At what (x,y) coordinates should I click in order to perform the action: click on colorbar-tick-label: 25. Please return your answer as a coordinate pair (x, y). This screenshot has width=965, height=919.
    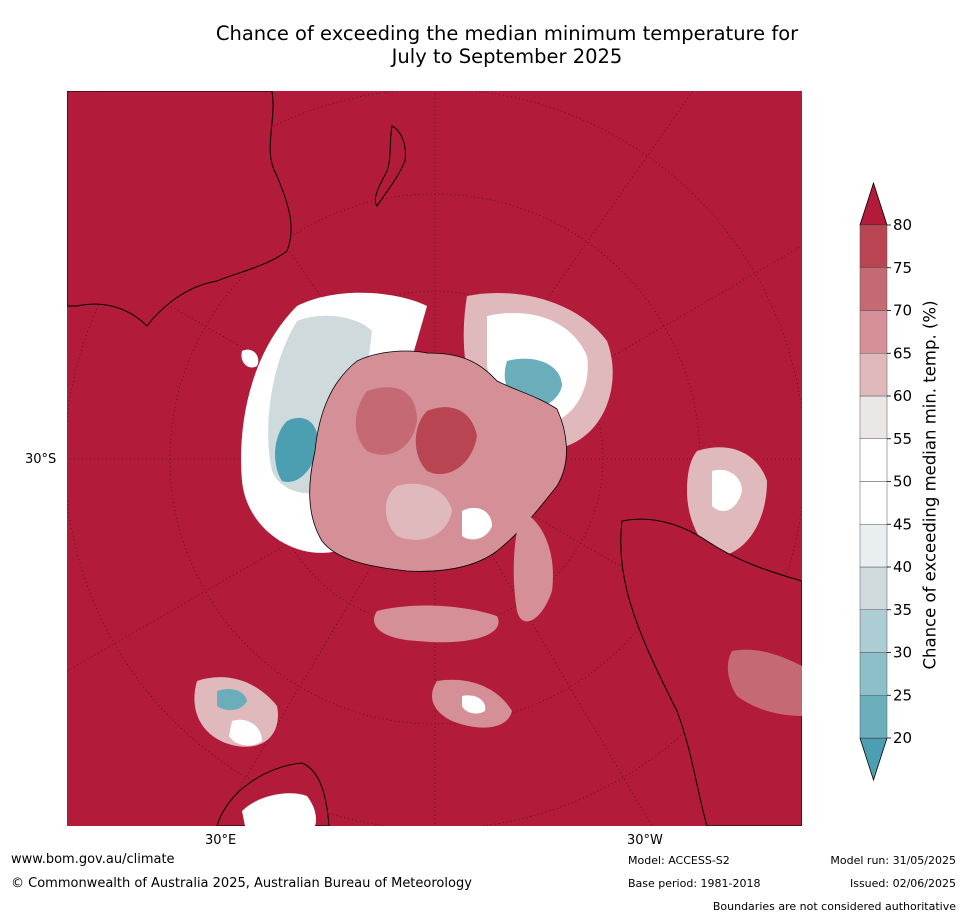
    Looking at the image, I should click on (902, 695).